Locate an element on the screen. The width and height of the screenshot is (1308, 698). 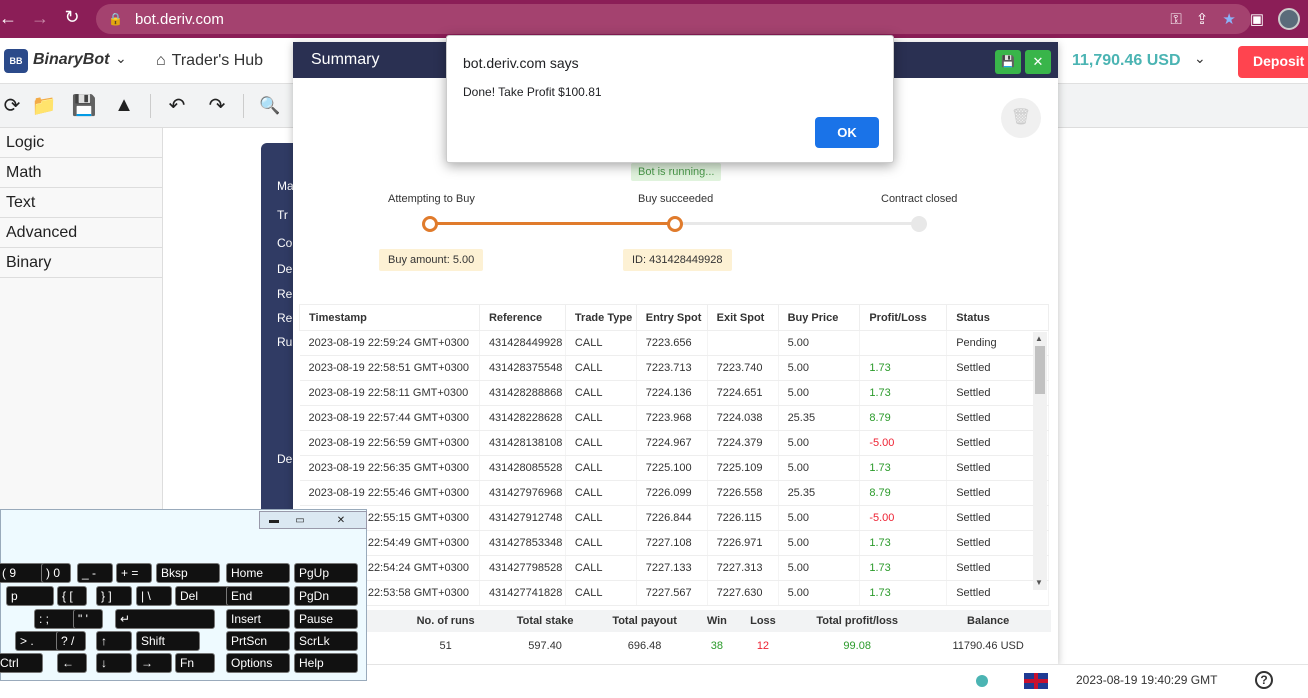
table-cell: 7224.967 is located at coordinates (672, 443).